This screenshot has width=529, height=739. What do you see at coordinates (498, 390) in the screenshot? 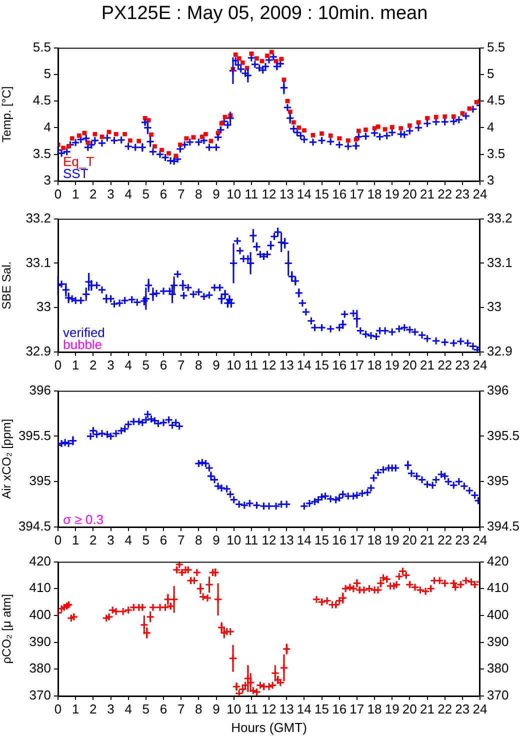
I see `y2-tick-label: 396` at bounding box center [498, 390].